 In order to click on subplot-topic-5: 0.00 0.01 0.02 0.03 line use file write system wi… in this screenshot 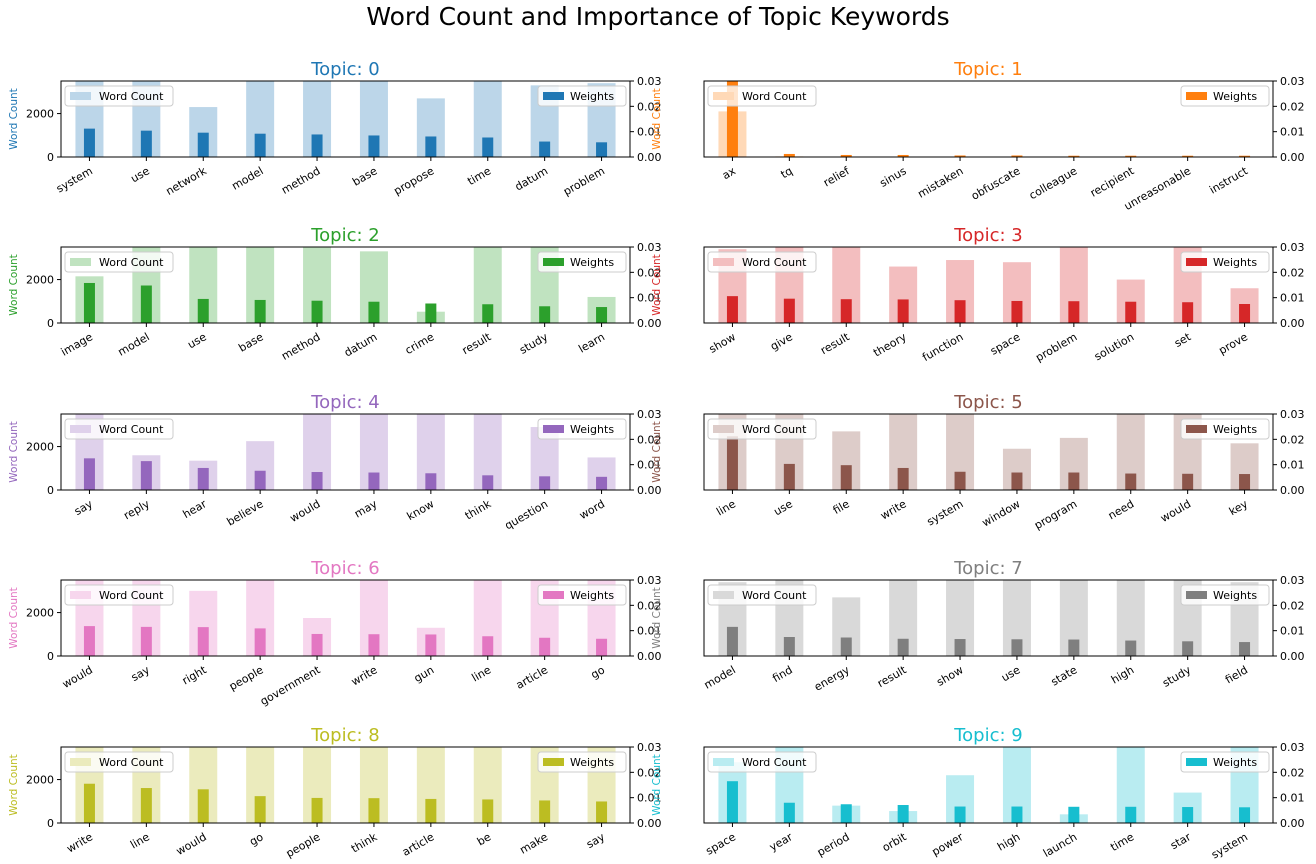, I will do `click(978, 462)`.